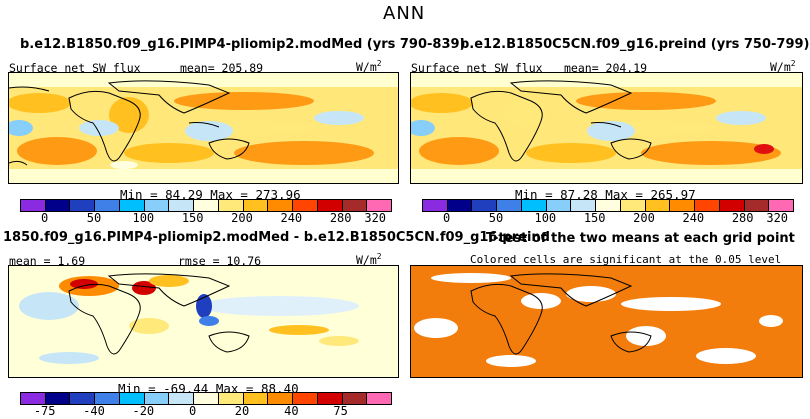 This screenshot has height=419, width=810. I want to click on colorbar-tick-label: 20, so click(242, 411).